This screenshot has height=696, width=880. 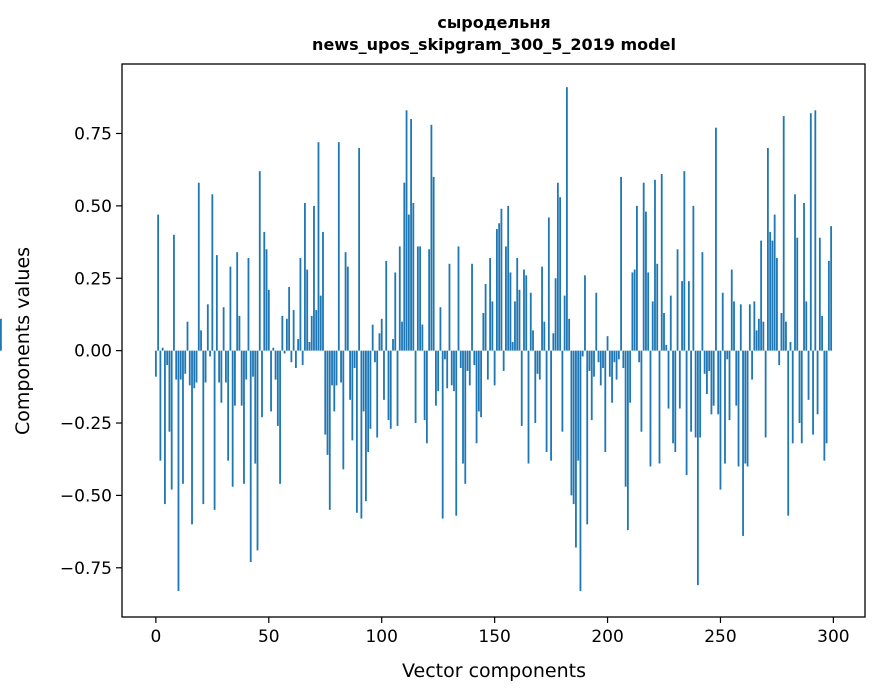 What do you see at coordinates (720, 637) in the screenshot?
I see `x-tick-label: 250` at bounding box center [720, 637].